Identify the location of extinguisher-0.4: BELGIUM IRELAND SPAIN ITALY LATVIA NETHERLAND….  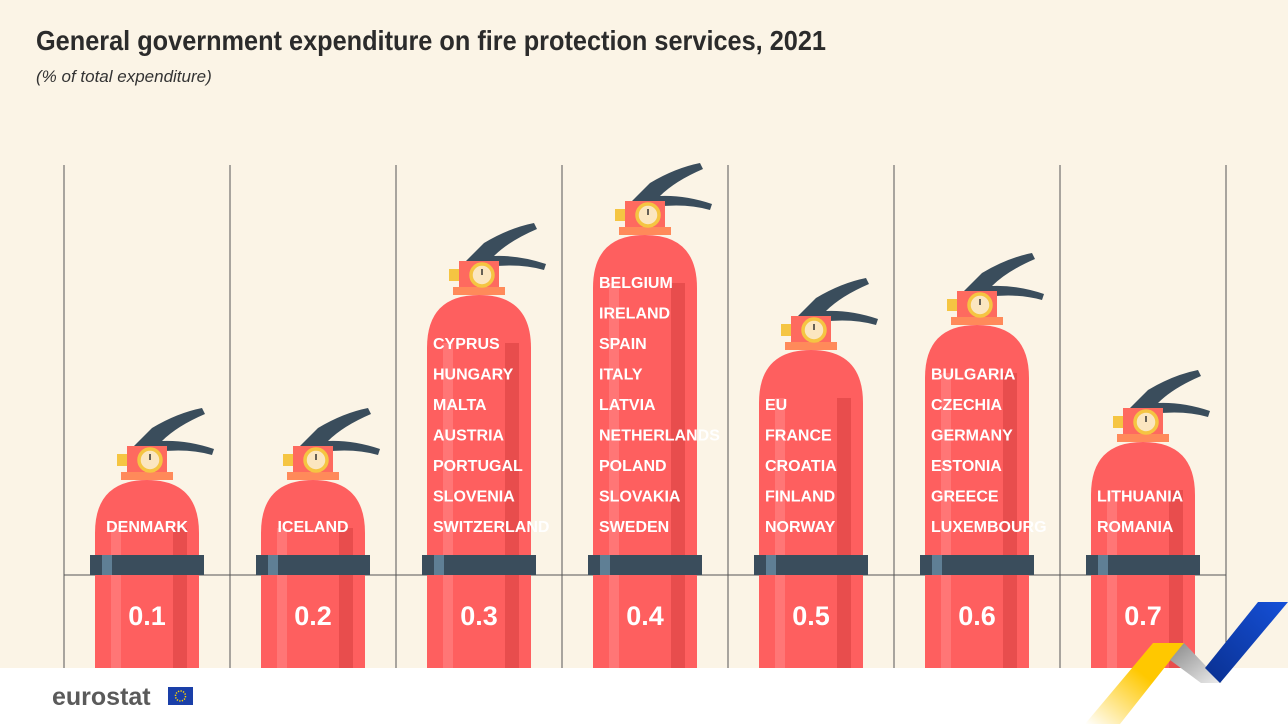
(654, 415).